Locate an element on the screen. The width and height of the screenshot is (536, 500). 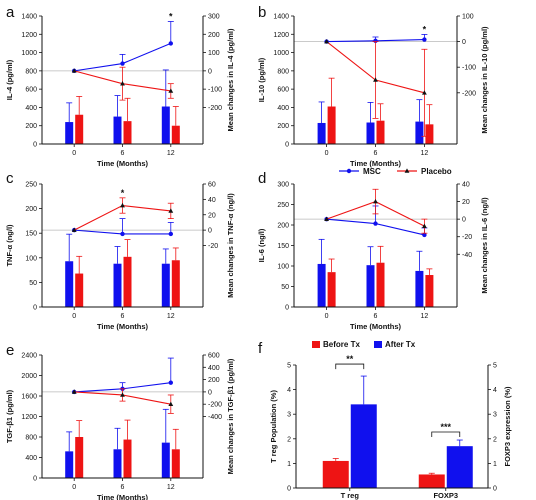
legend-label-placebo: Placebo is located at coordinates (436, 171).